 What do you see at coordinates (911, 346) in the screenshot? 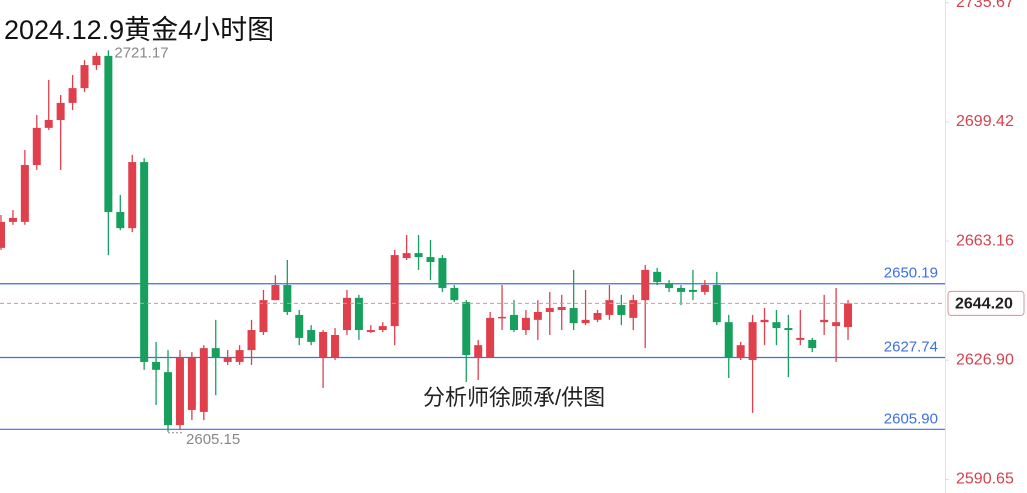
I see `level-label: 2627.74` at bounding box center [911, 346].